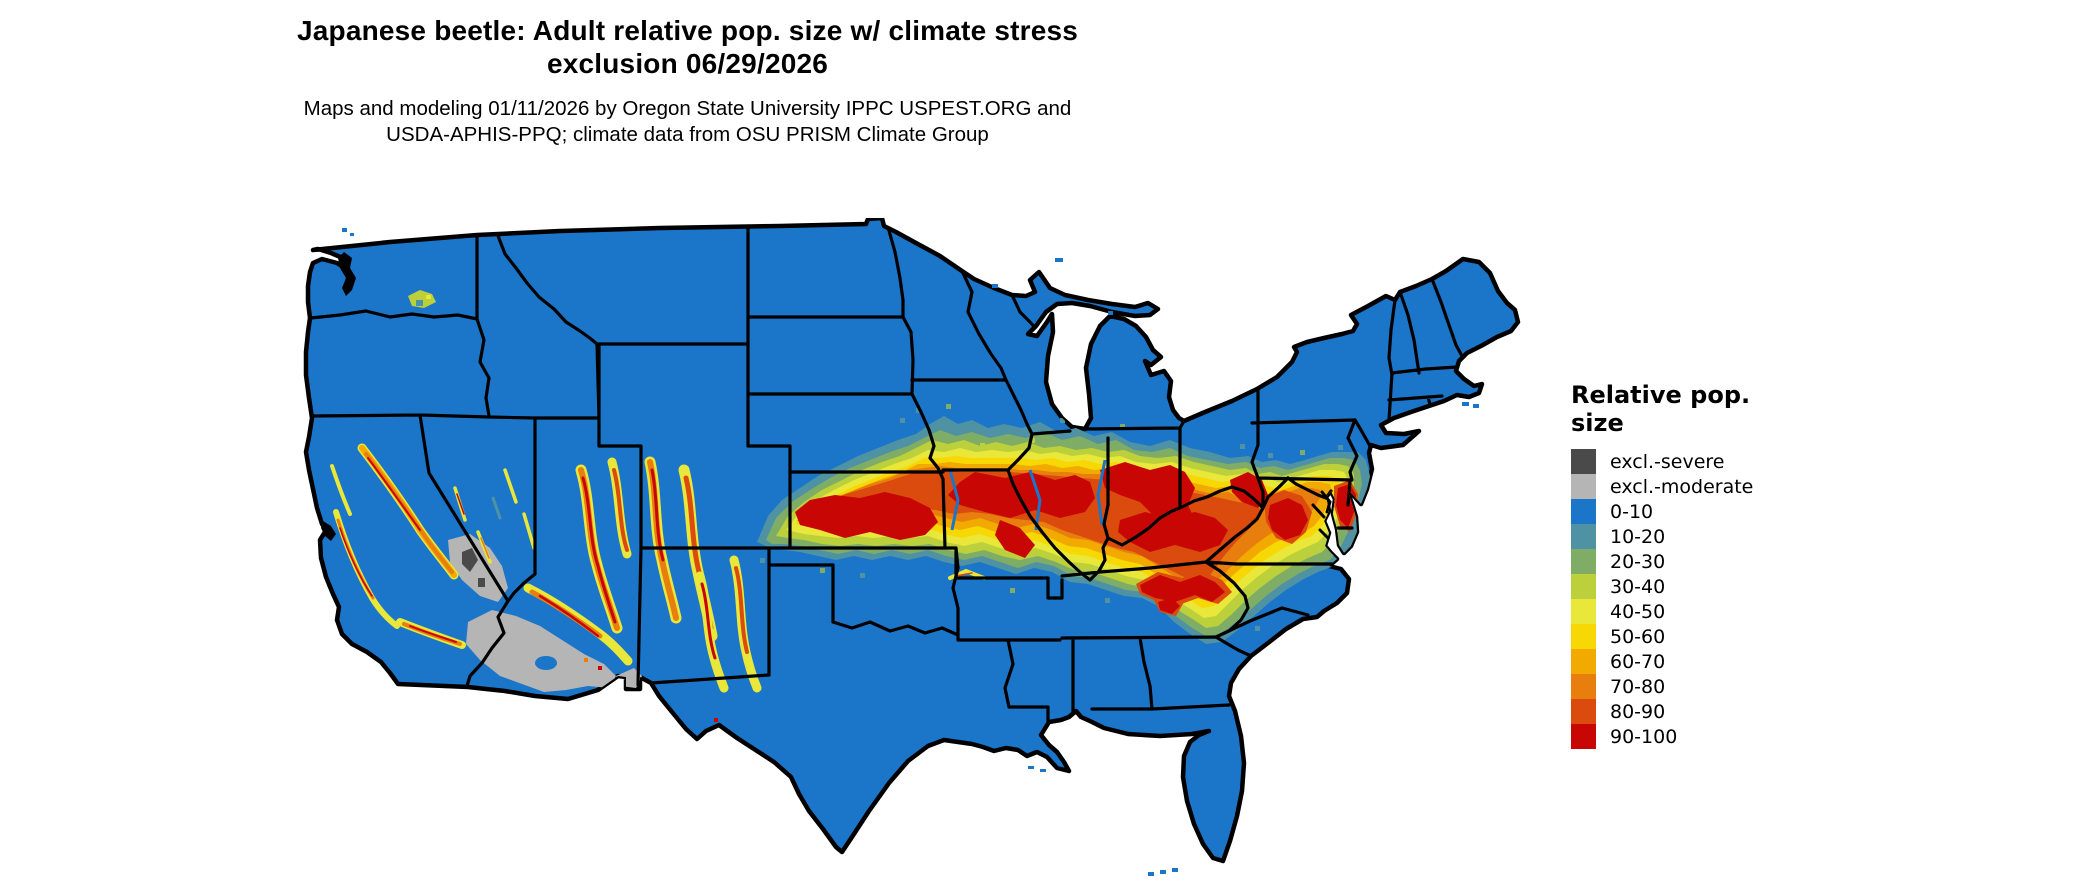 This screenshot has height=892, width=2100. I want to click on legend-label: 80-90, so click(1638, 711).